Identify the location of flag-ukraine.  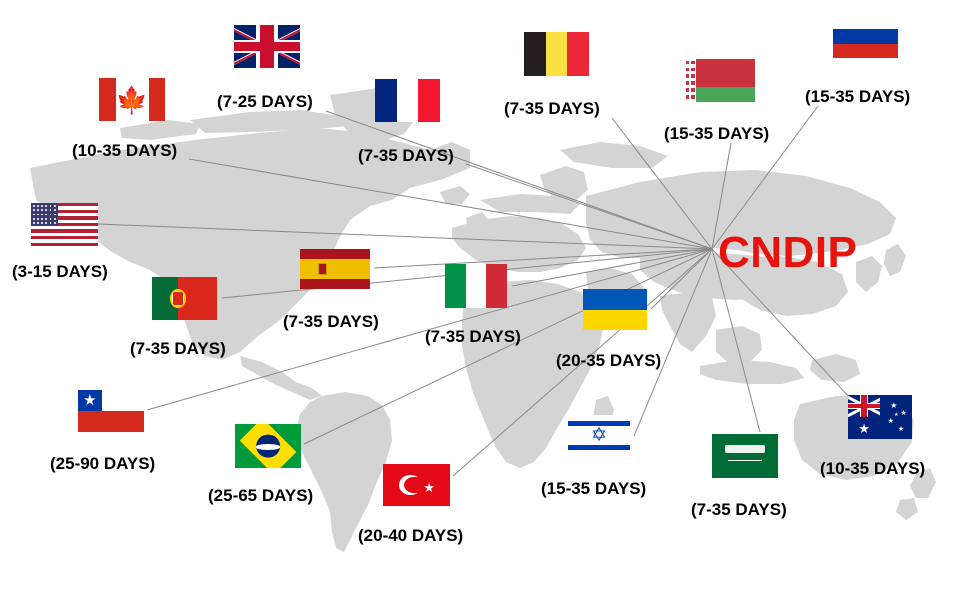
(615, 309).